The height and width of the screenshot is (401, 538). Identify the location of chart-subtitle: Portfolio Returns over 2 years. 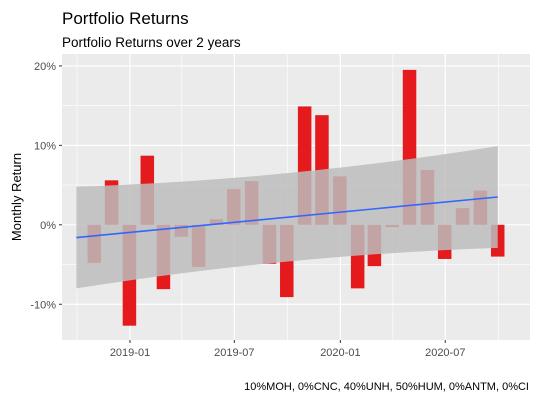
(151, 42).